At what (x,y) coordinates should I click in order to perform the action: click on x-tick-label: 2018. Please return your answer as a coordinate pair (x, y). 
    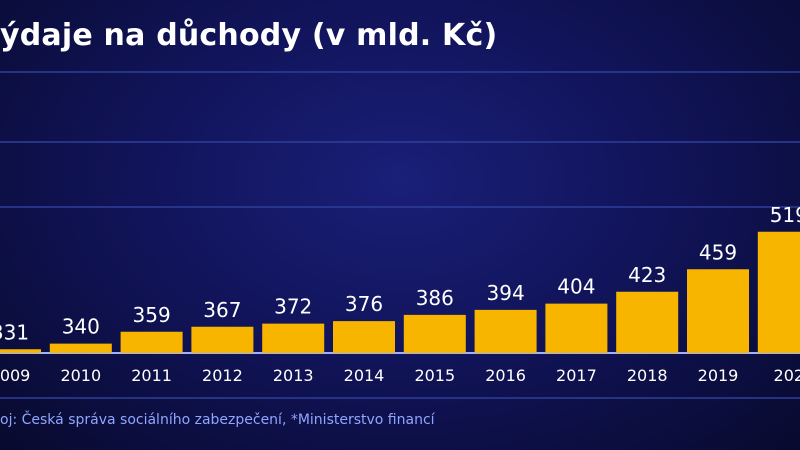
    Looking at the image, I should click on (647, 375).